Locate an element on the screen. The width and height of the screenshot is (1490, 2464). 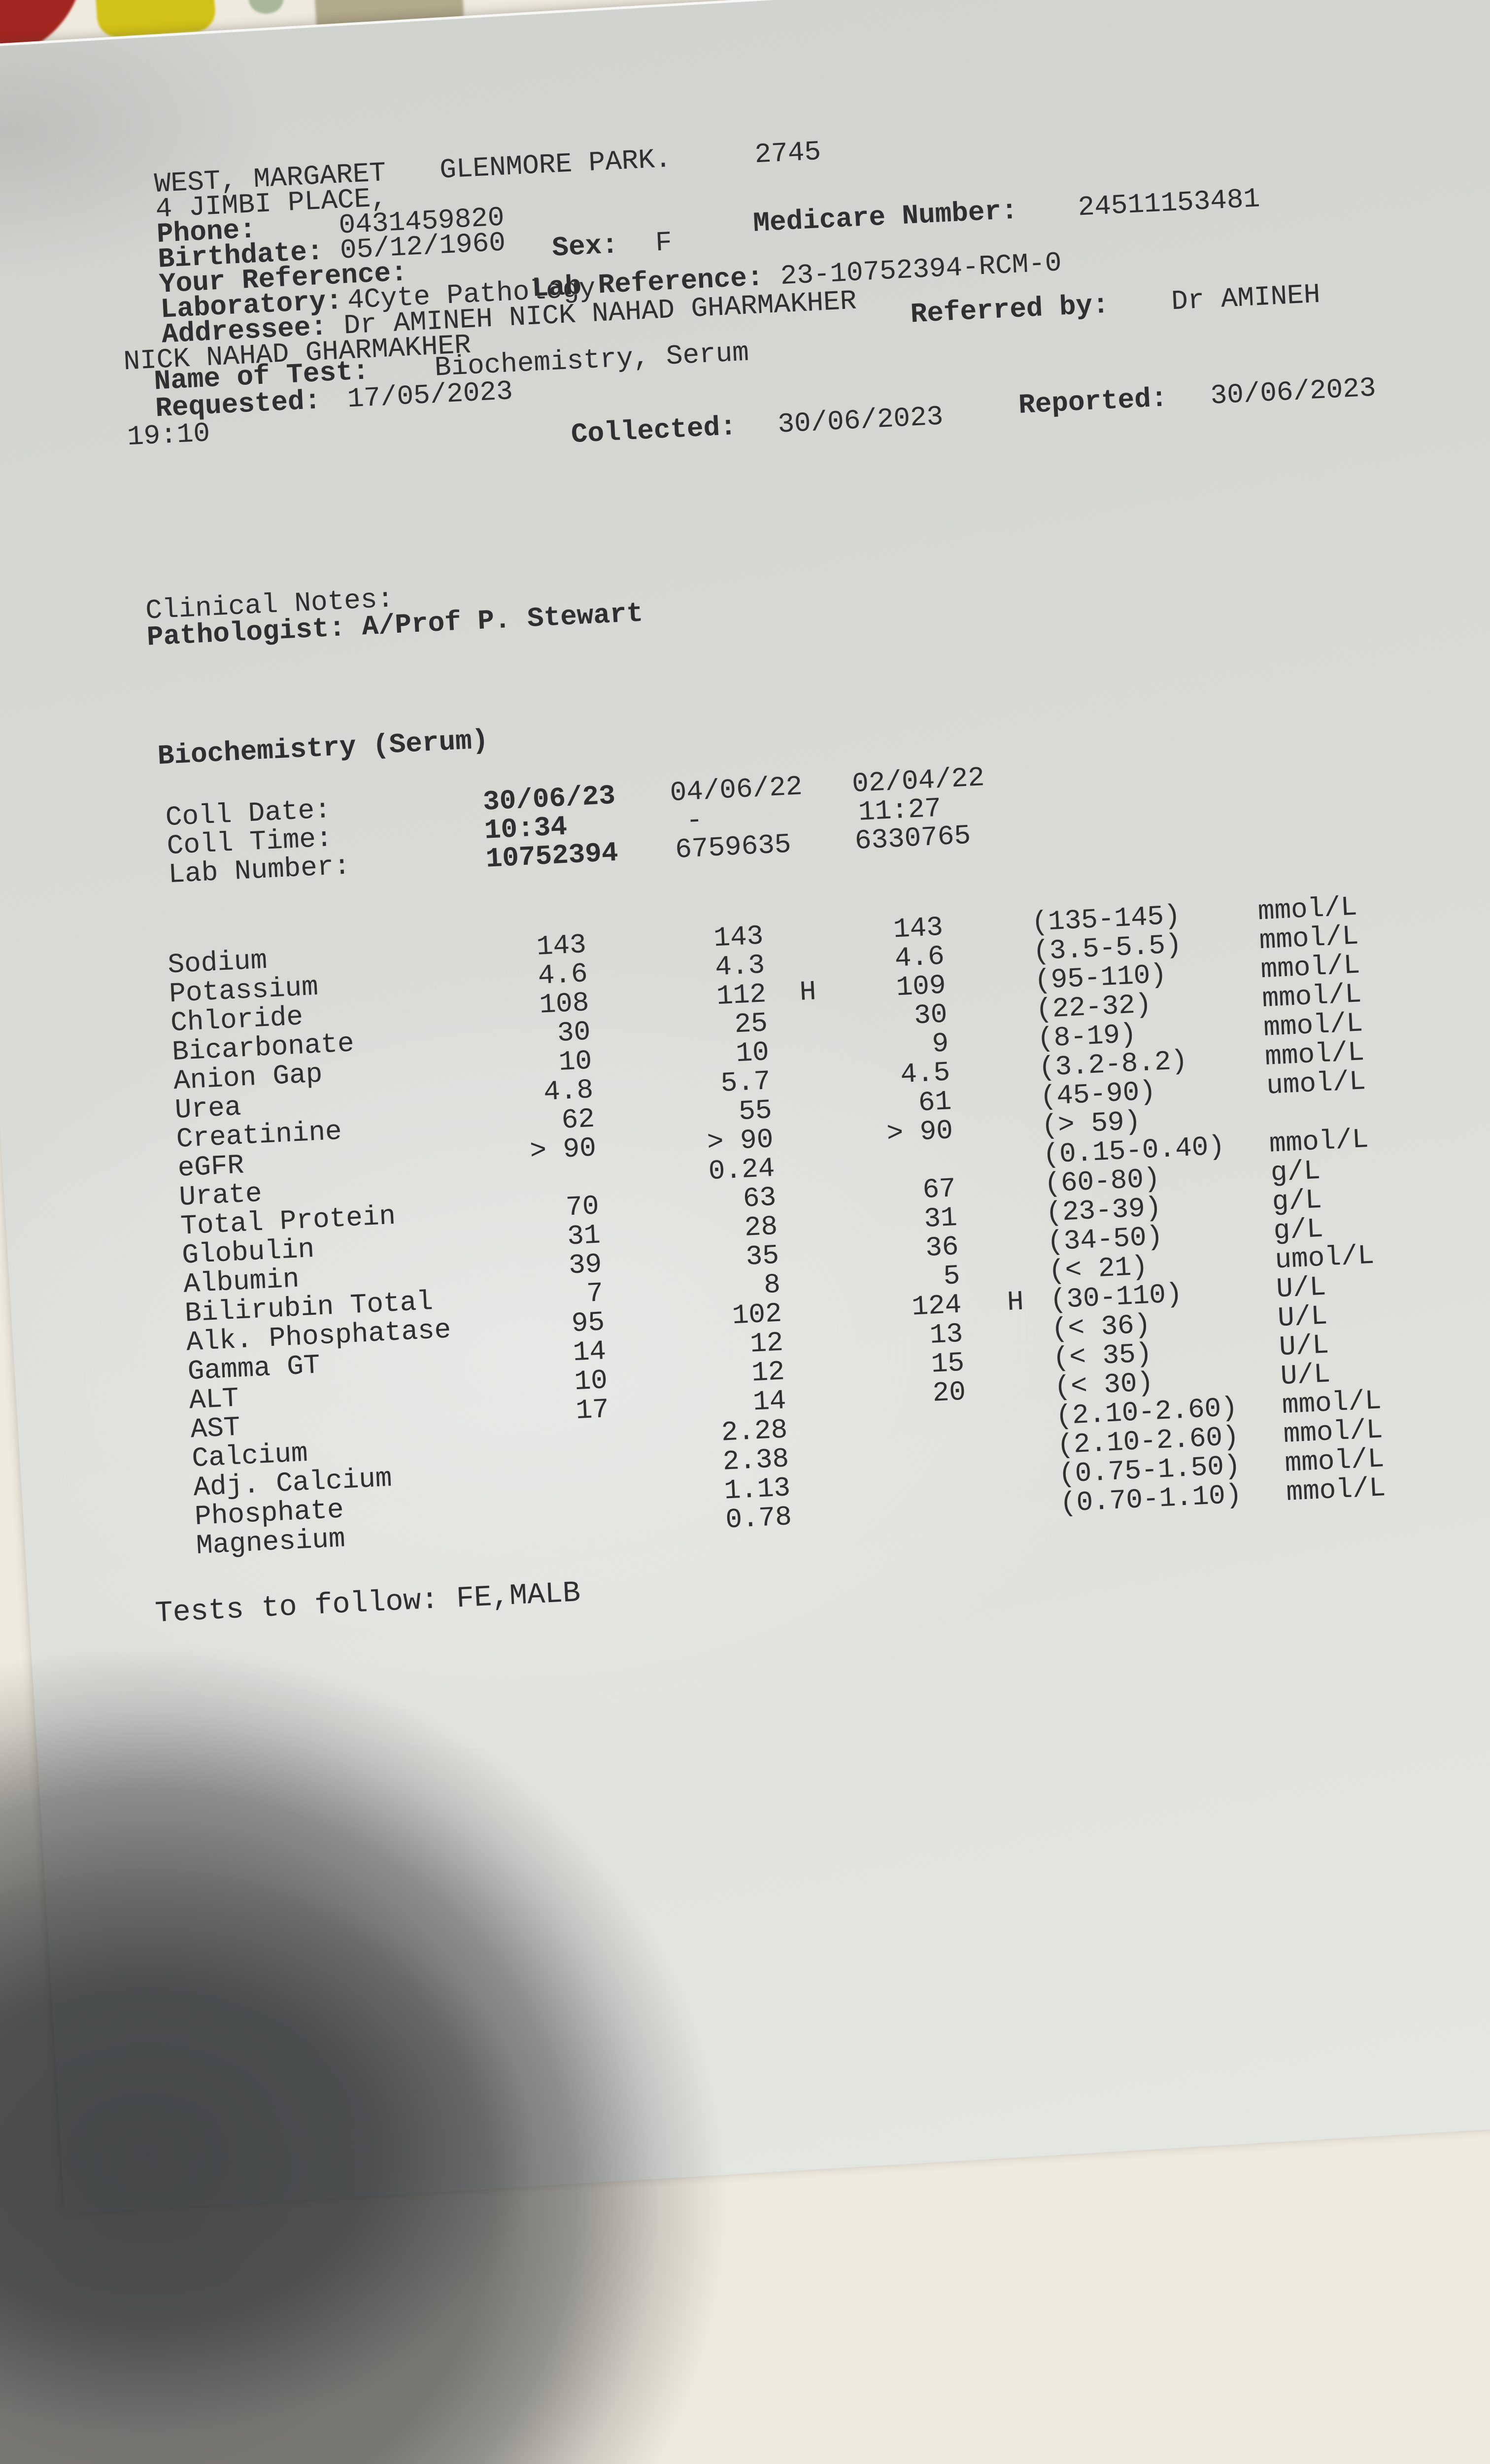
section-title: Biochemistry (Serum) is located at coordinates (323, 748).